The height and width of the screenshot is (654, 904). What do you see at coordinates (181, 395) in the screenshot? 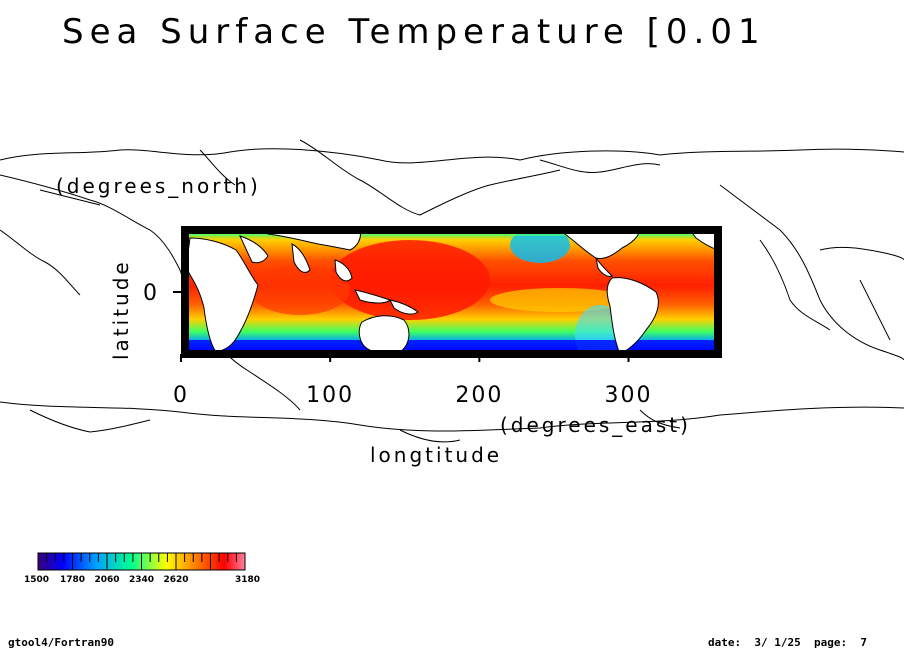
I see `x-tick-label: 0` at bounding box center [181, 395].